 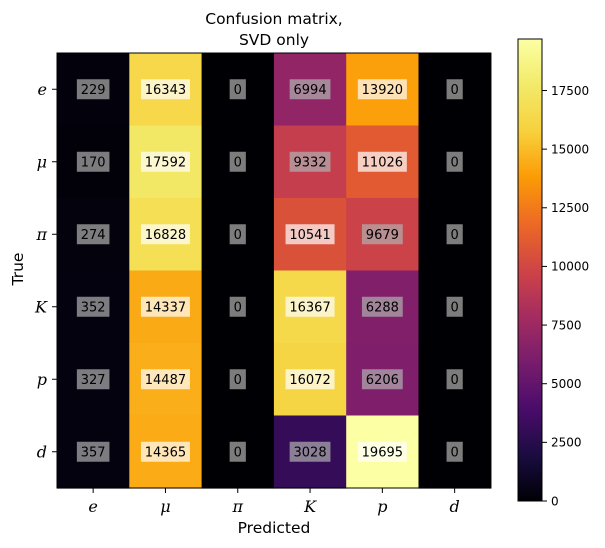 I want to click on cell-value-label: 16828, so click(x=165, y=235).